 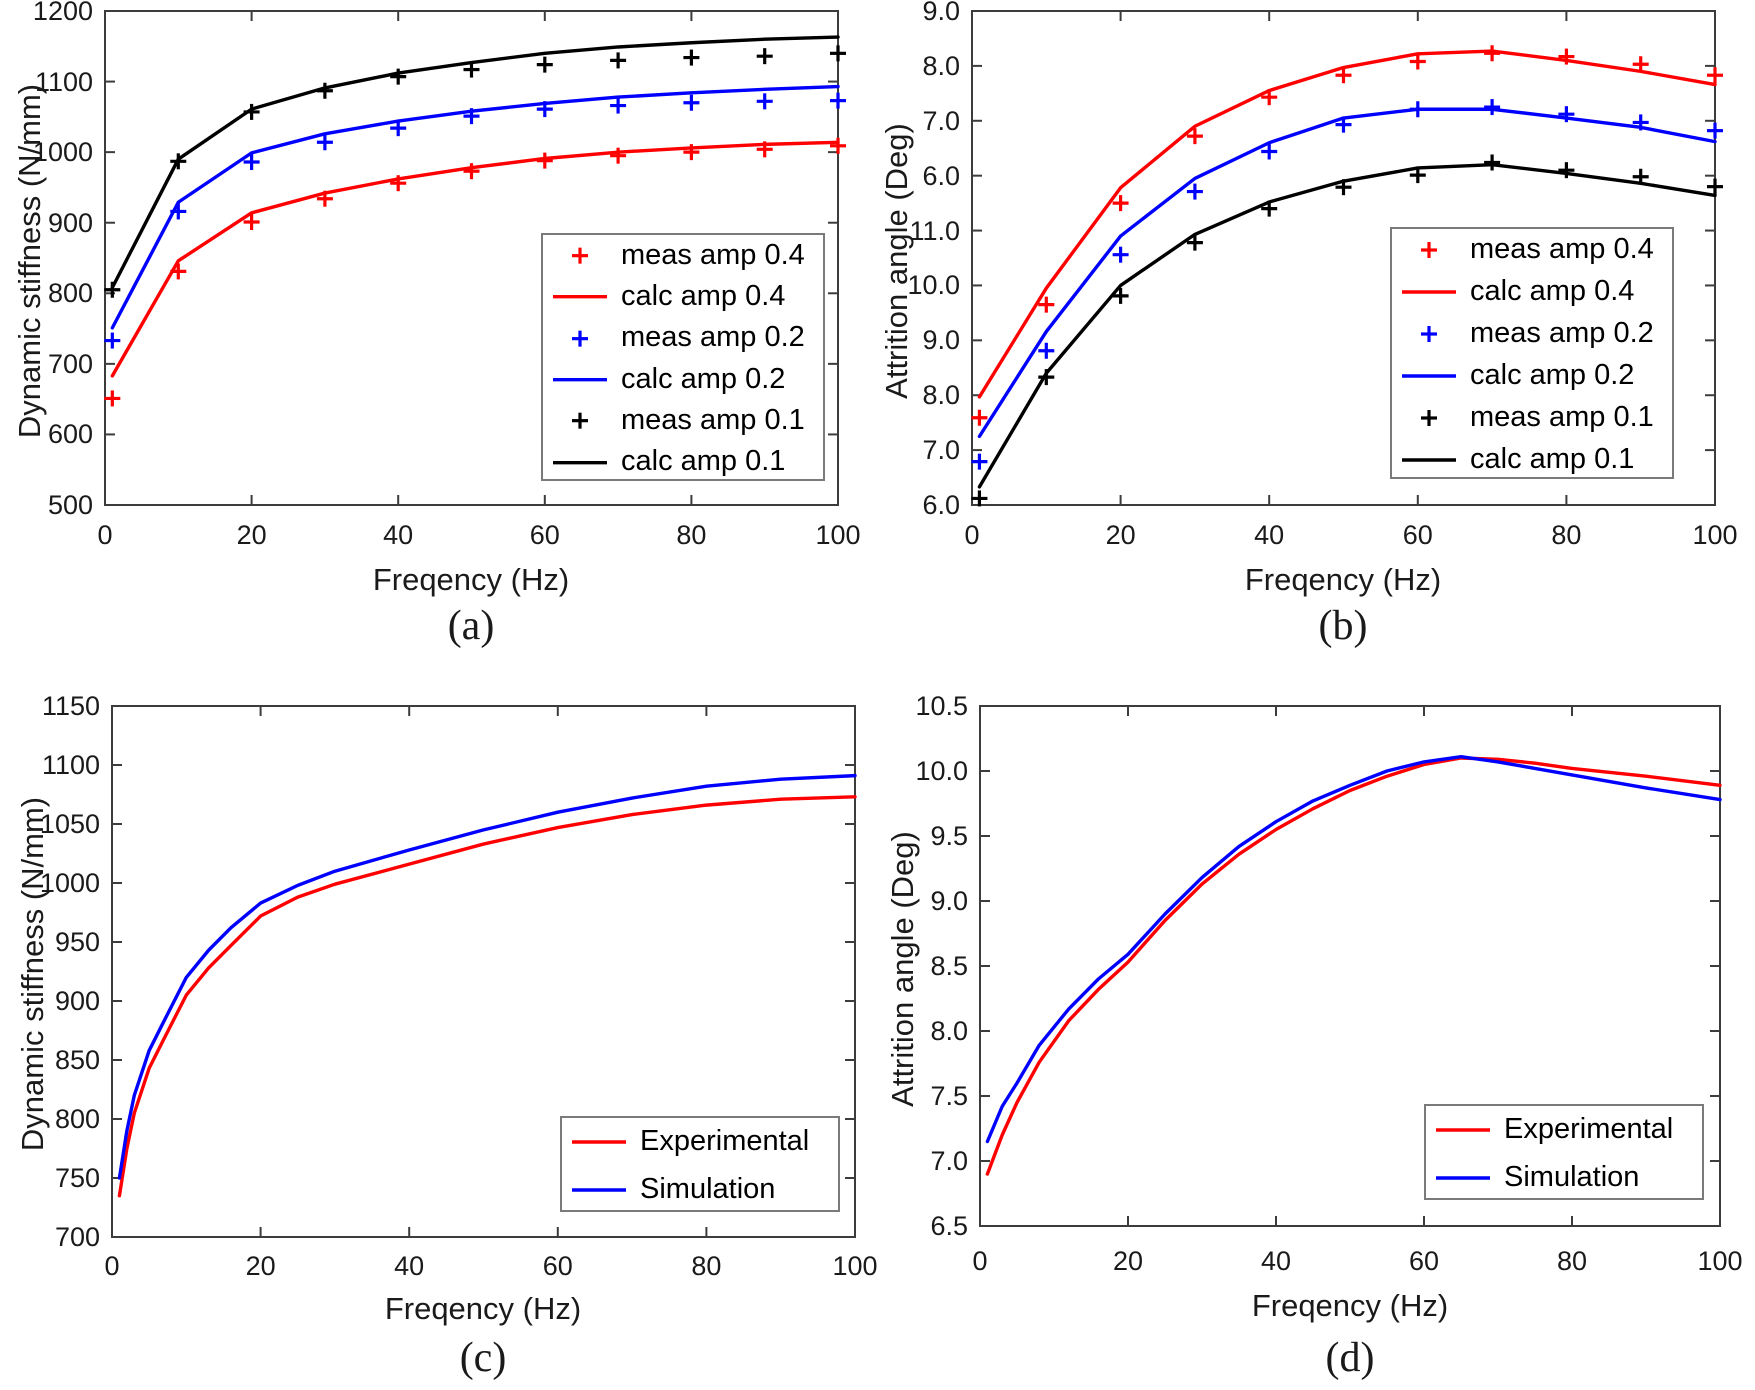 I want to click on series-simulation-d, so click(x=1353, y=949).